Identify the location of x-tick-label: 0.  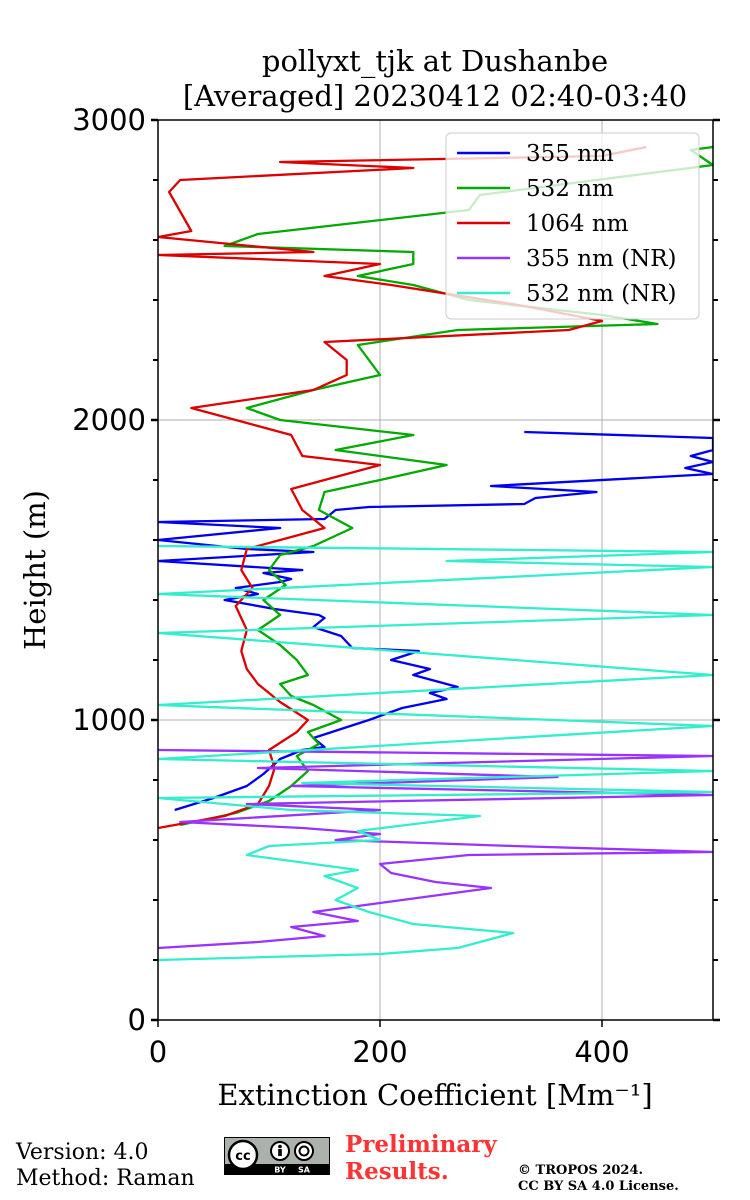
(158, 1052).